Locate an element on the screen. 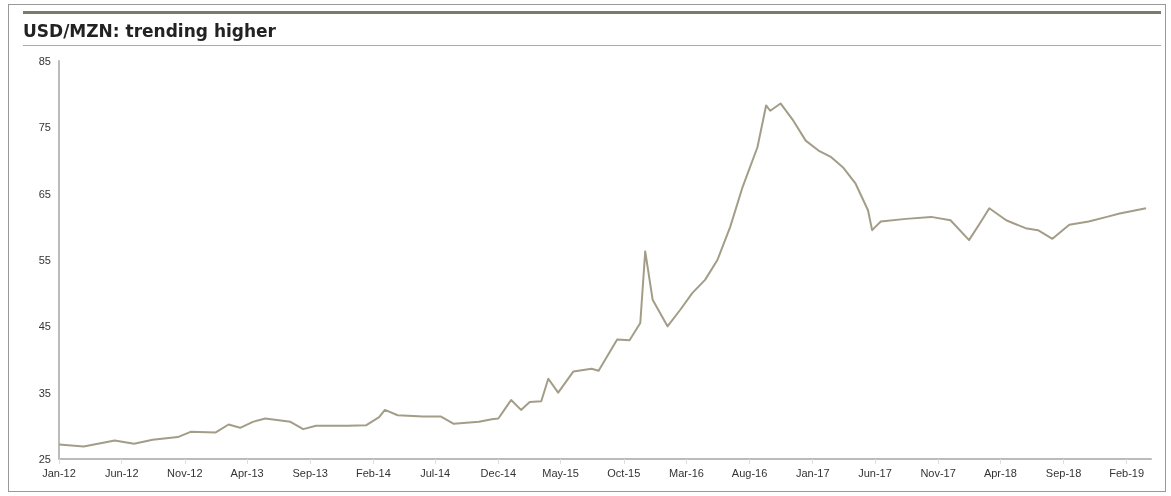 The height and width of the screenshot is (496, 1171). y-tick-label: 55 is located at coordinates (44, 260).